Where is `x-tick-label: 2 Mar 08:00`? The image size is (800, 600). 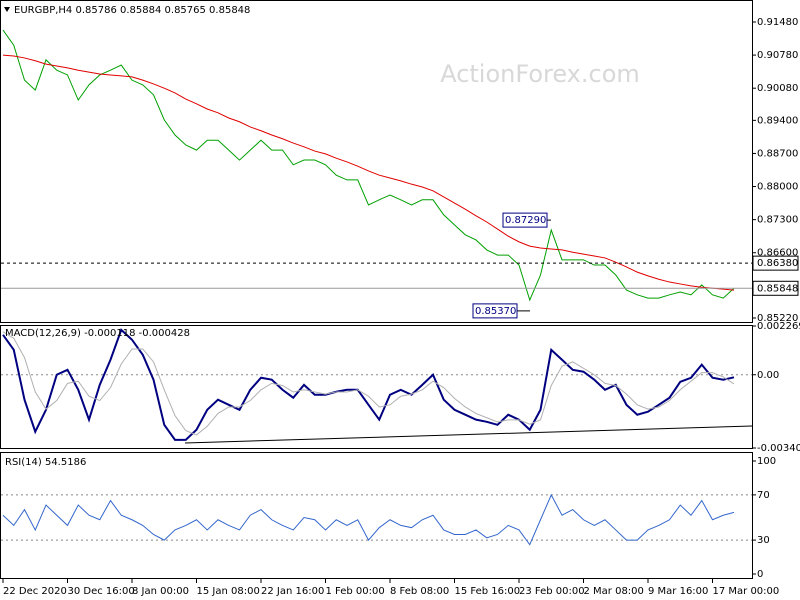 x-tick-label: 2 Mar 08:00 is located at coordinates (614, 591).